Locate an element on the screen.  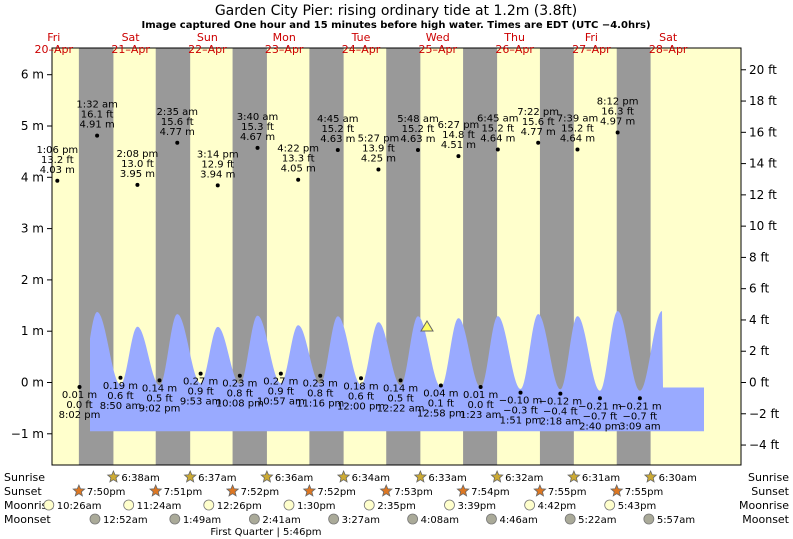
low-tide-m: 0.23 m is located at coordinates (239, 384).